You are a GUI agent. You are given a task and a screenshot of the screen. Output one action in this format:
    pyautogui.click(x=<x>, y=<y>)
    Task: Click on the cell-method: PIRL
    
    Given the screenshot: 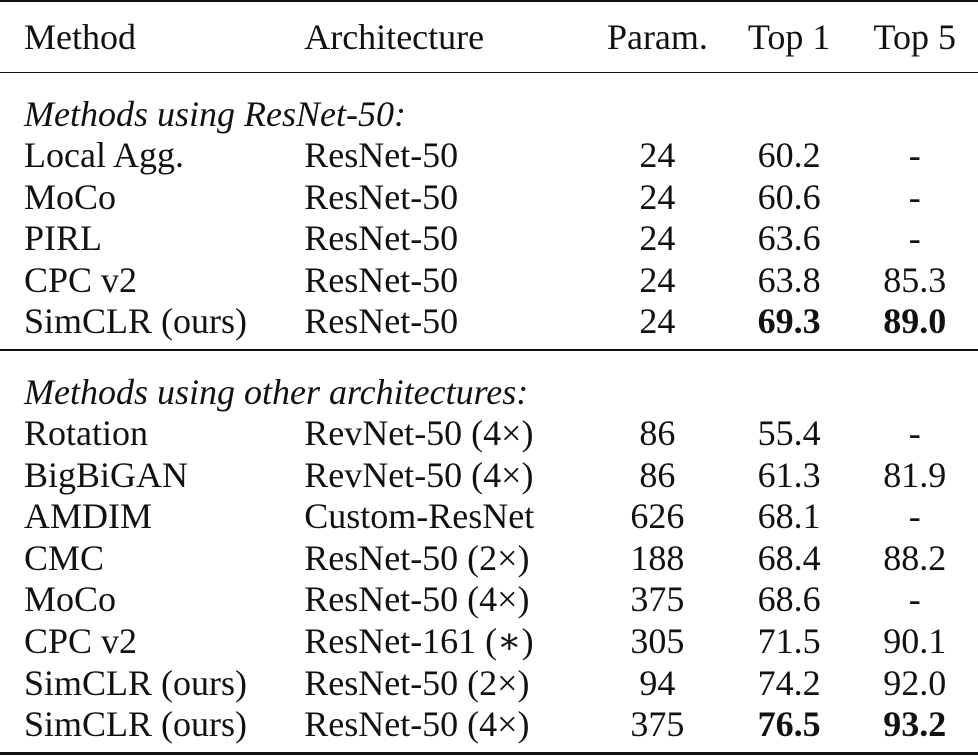 What is the action you would take?
    pyautogui.click(x=63, y=238)
    